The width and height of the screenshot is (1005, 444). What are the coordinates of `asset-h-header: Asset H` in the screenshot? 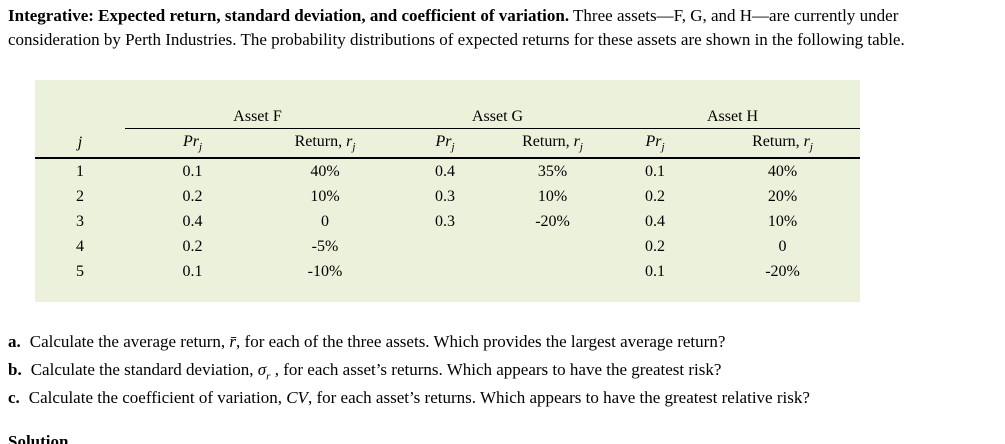 It's located at (733, 117).